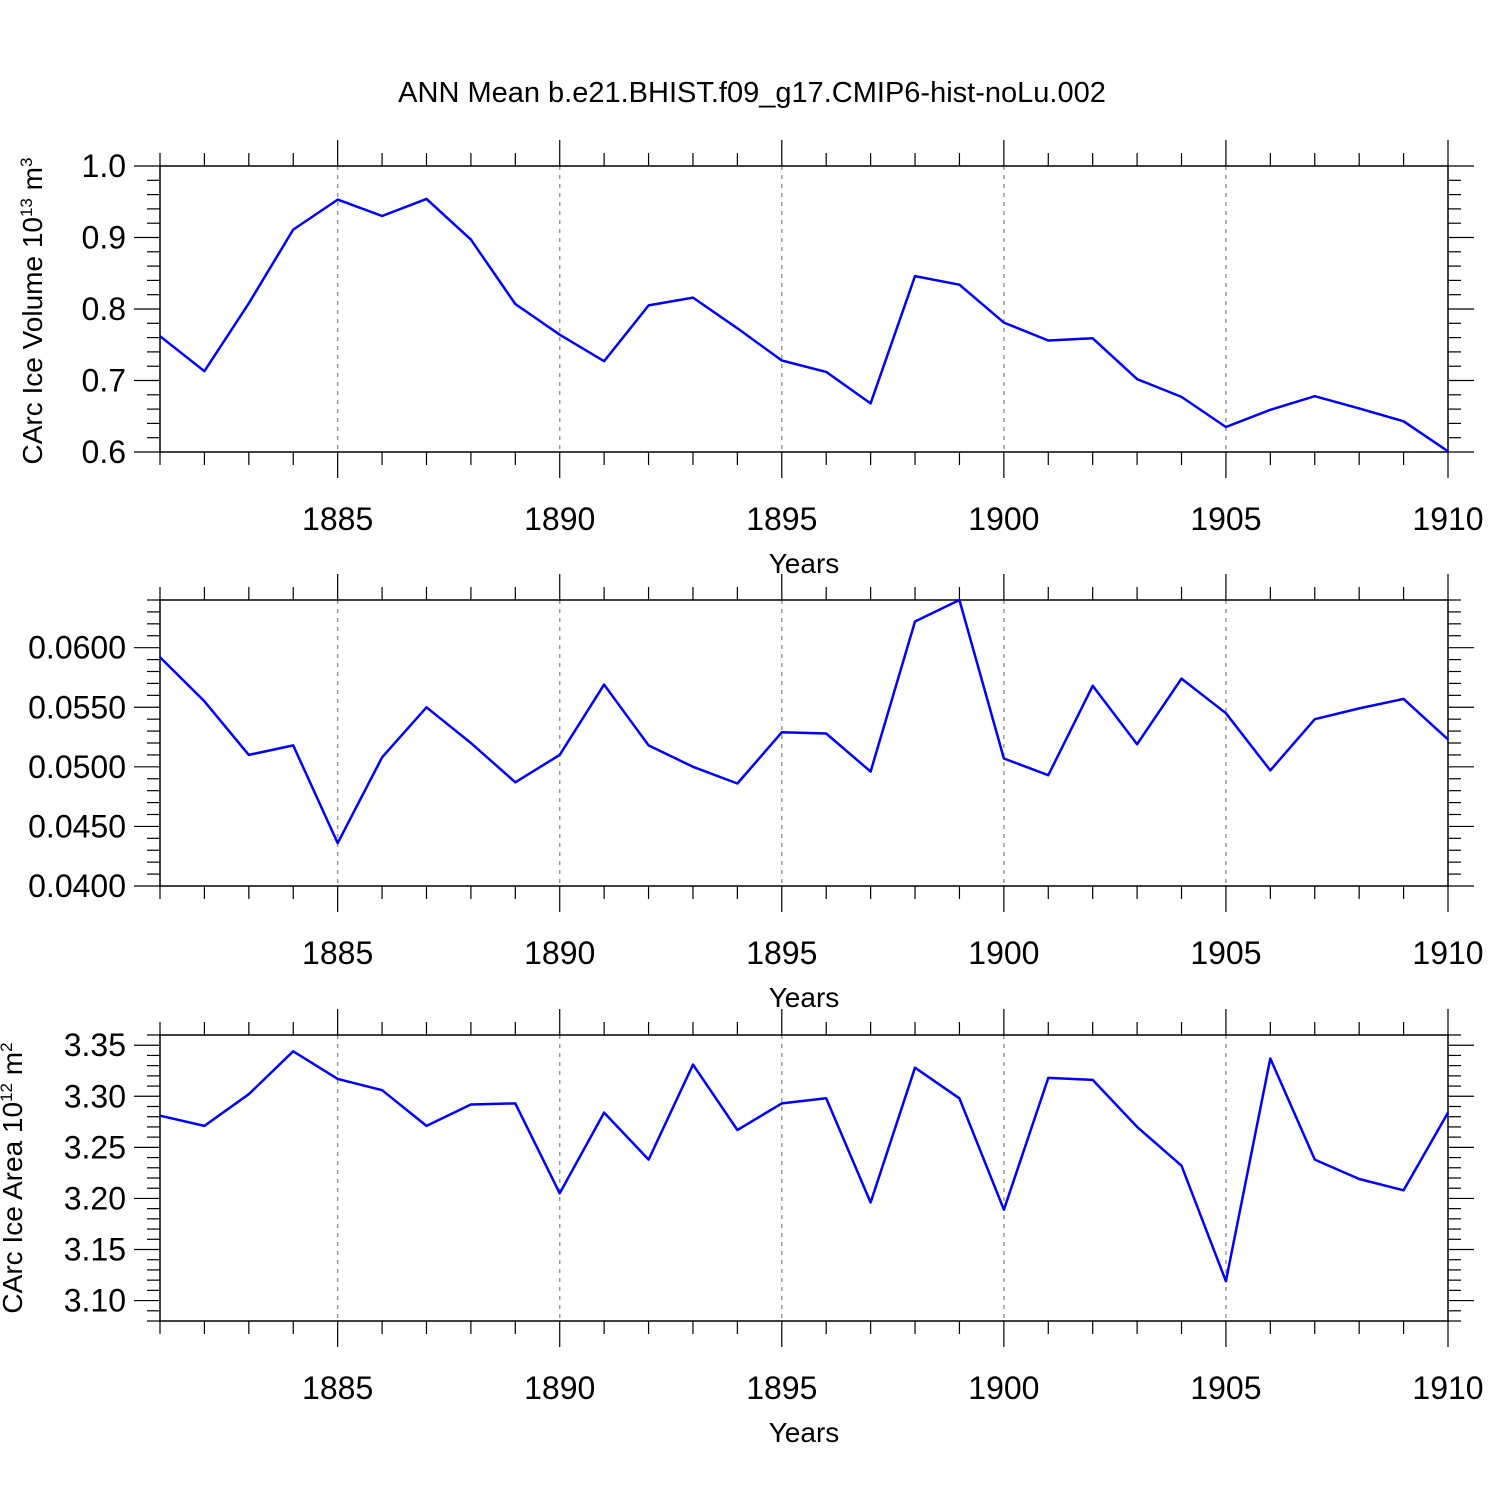  What do you see at coordinates (95, 1096) in the screenshot?
I see `y-tick-label: 3.30` at bounding box center [95, 1096].